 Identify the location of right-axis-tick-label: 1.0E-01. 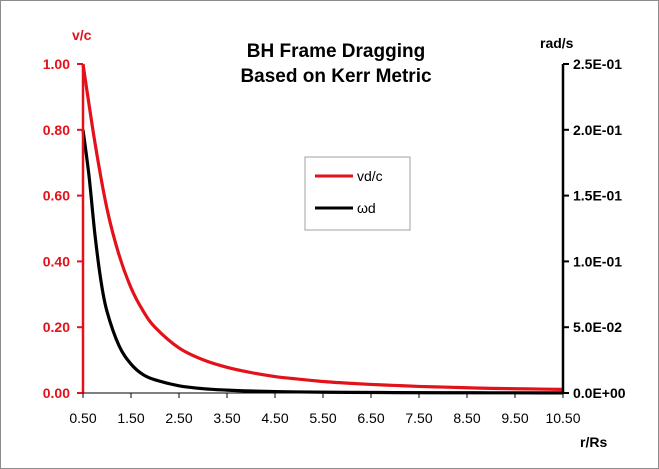
(597, 261).